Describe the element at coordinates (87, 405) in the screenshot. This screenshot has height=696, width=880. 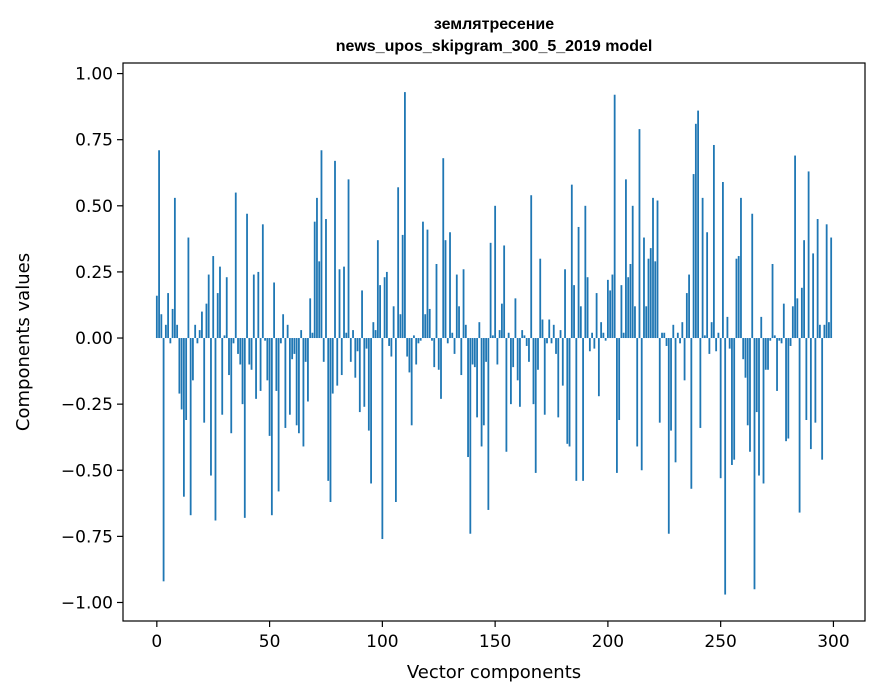
I see `y-tick-label: −0.25` at that location.